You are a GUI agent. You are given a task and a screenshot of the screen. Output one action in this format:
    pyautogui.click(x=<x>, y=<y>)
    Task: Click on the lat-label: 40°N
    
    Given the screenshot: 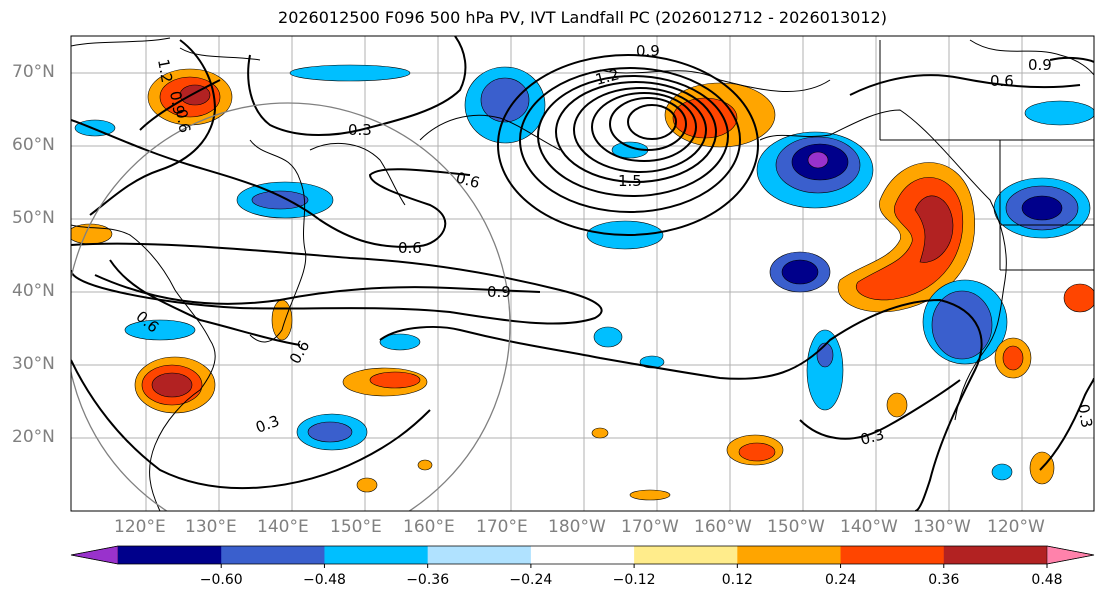 What is the action you would take?
    pyautogui.click(x=33, y=291)
    